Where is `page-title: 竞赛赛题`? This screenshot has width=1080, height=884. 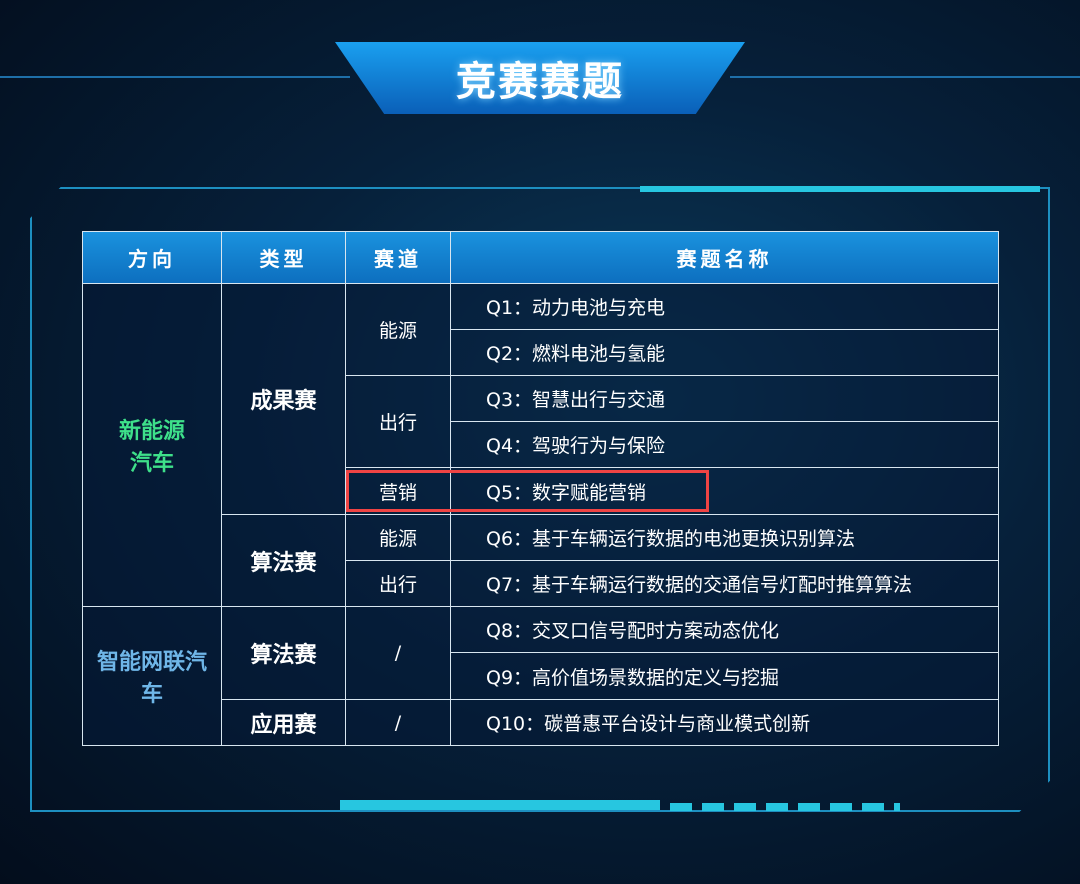
page-title: 竞赛赛题 is located at coordinates (540, 82).